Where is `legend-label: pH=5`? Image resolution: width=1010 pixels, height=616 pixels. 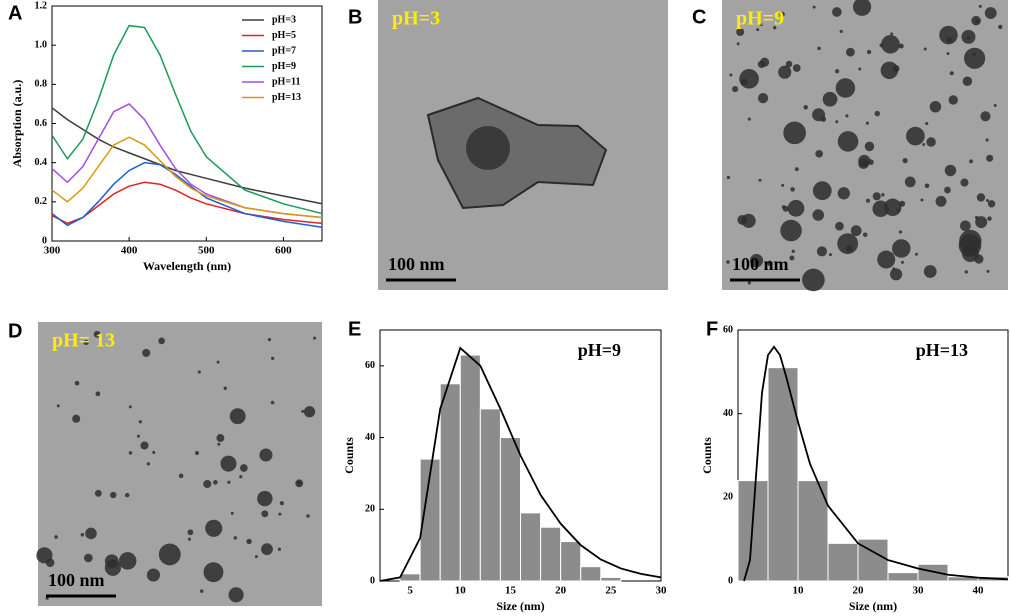
legend-label: pH=5 is located at coordinates (284, 35).